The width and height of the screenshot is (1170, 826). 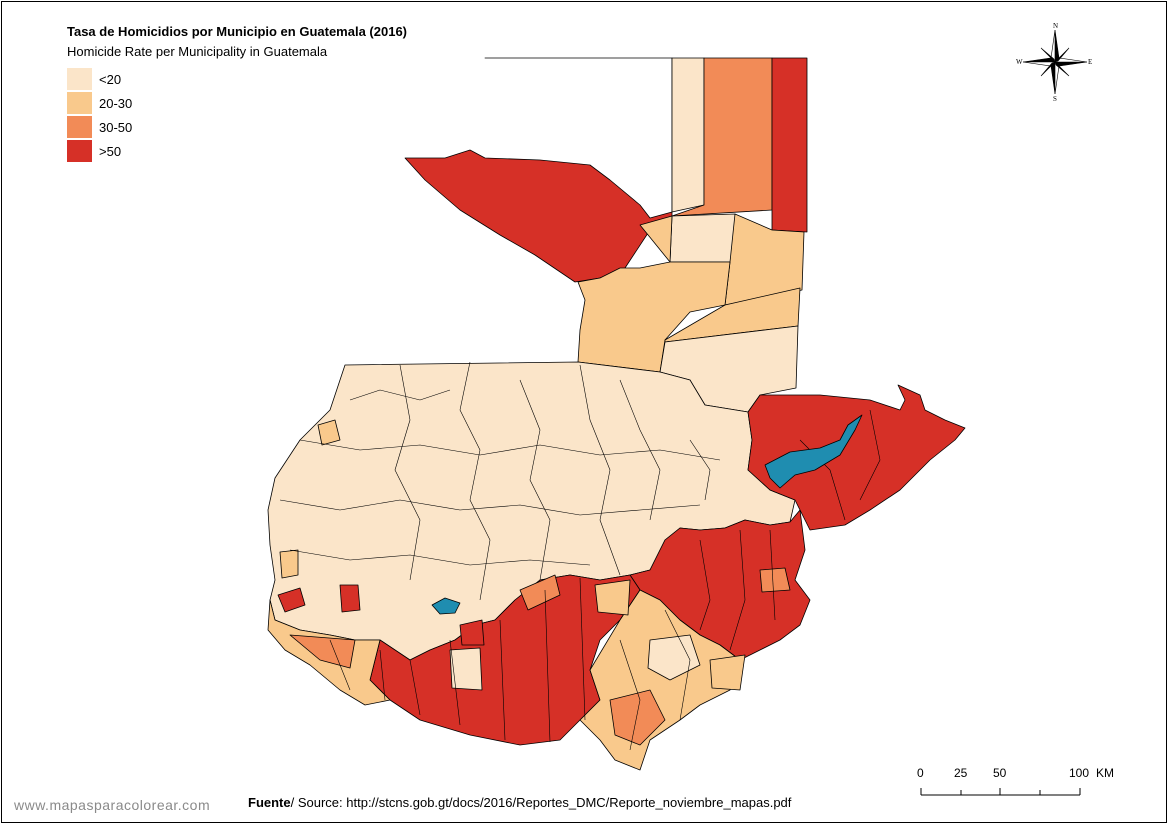 What do you see at coordinates (127, 152) in the screenshot?
I see `legend-item: >50` at bounding box center [127, 152].